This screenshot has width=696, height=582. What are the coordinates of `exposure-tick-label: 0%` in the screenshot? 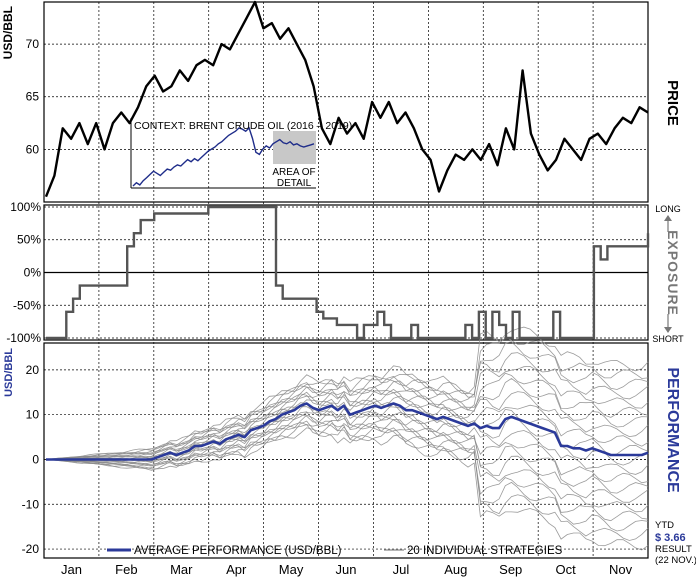 It's located at (33, 273).